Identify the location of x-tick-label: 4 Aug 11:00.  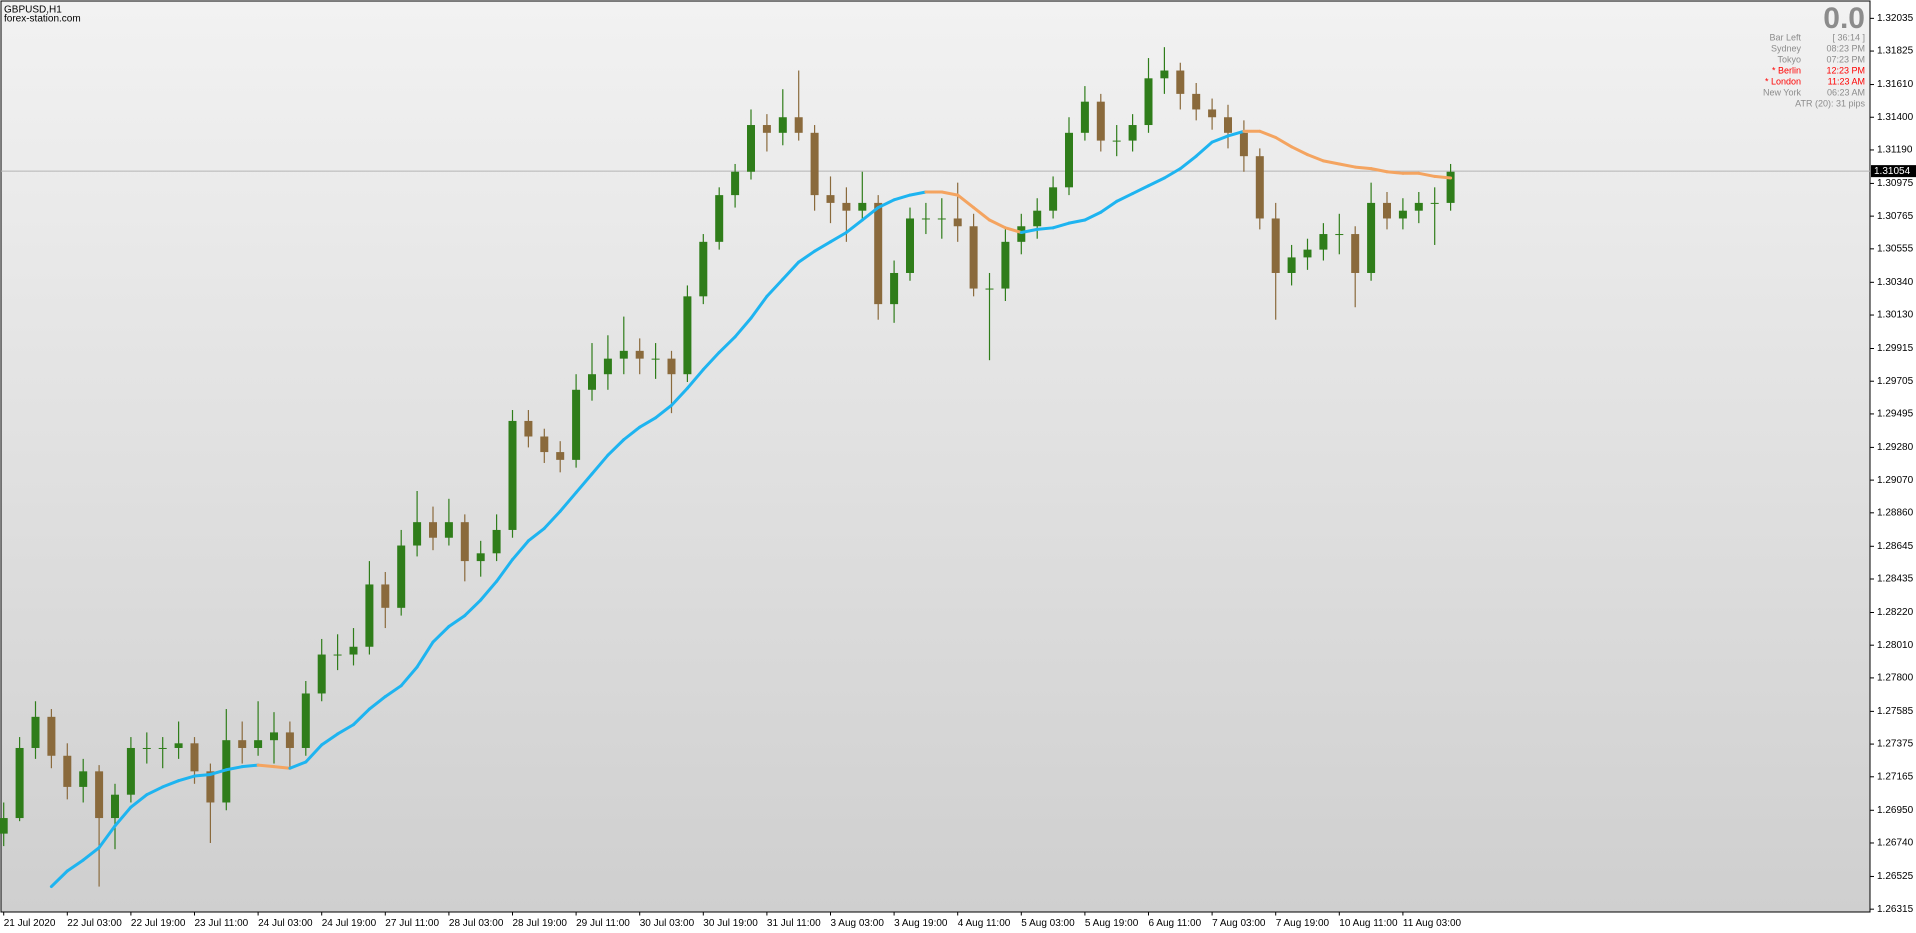
(984, 923).